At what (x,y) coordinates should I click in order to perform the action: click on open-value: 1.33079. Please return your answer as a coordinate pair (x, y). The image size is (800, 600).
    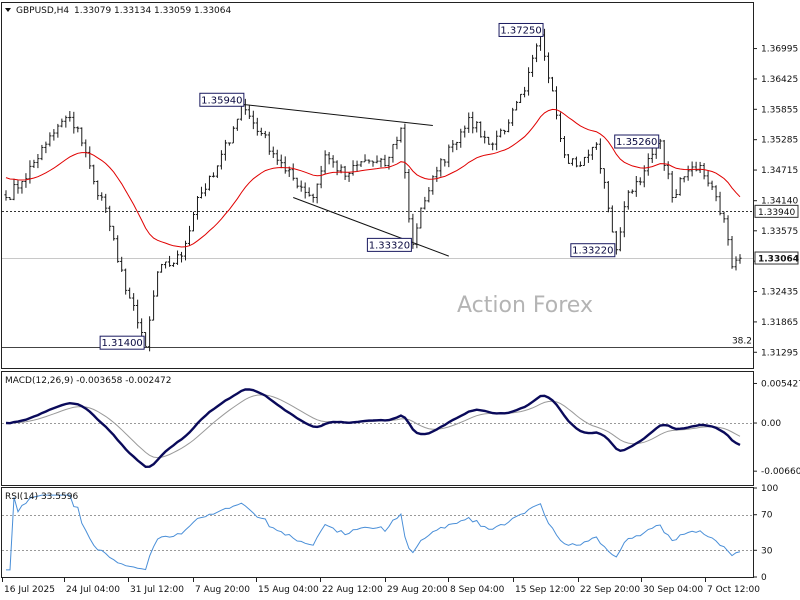
    Looking at the image, I should click on (92, 11).